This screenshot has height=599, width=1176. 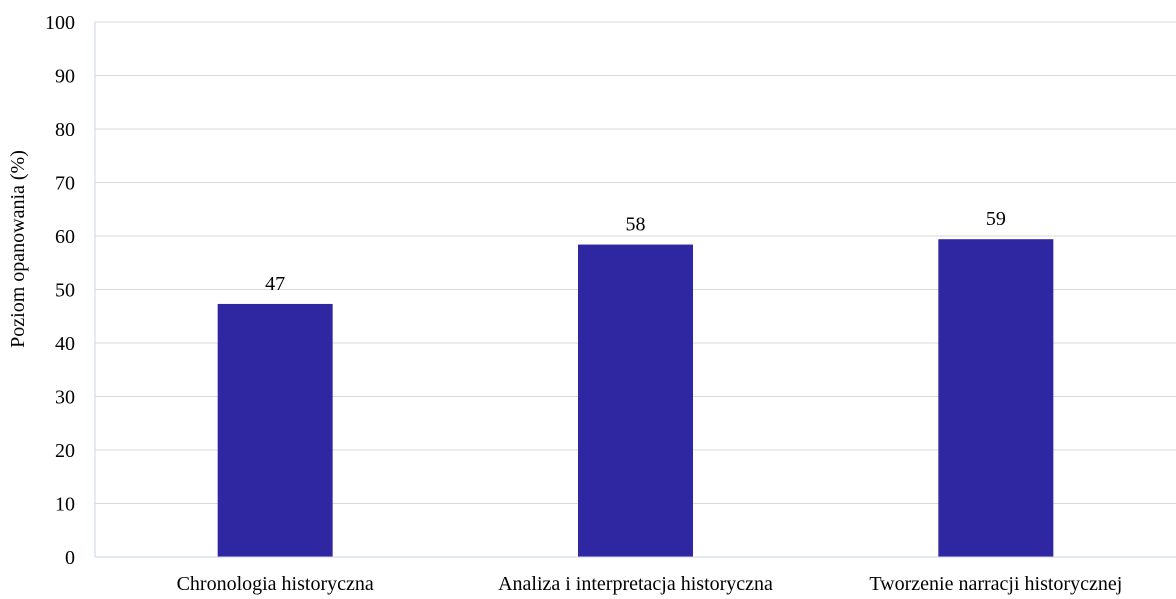 I want to click on y-axis-tick-labels: 0 10 20 30 40 50 60 70 80 90 100, so click(x=60, y=290).